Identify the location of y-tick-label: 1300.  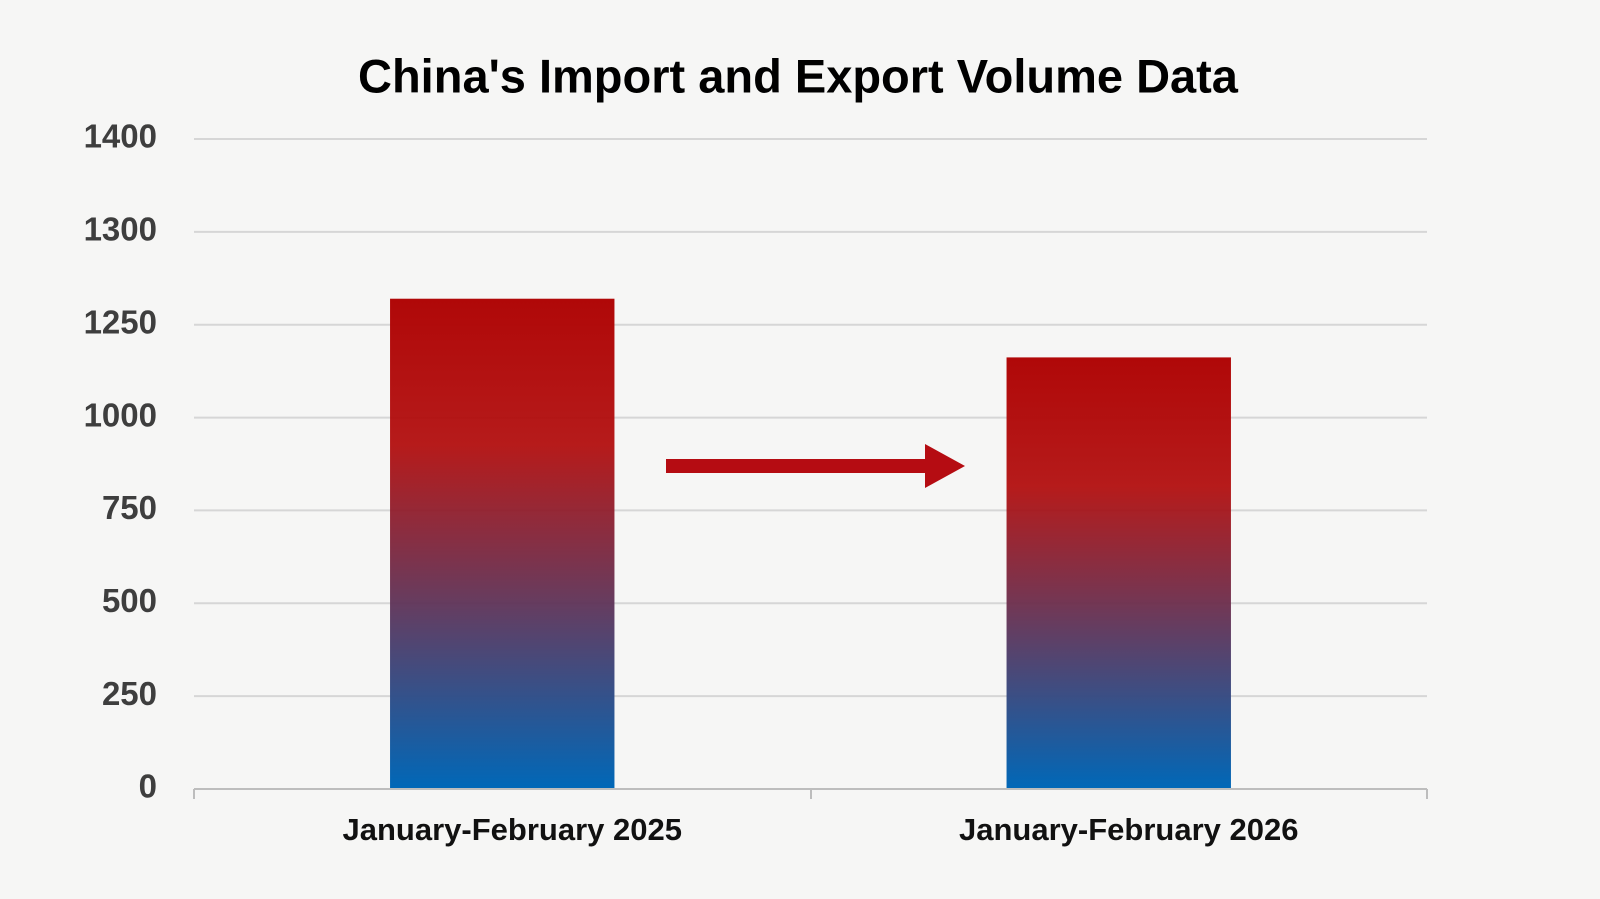
(120, 229).